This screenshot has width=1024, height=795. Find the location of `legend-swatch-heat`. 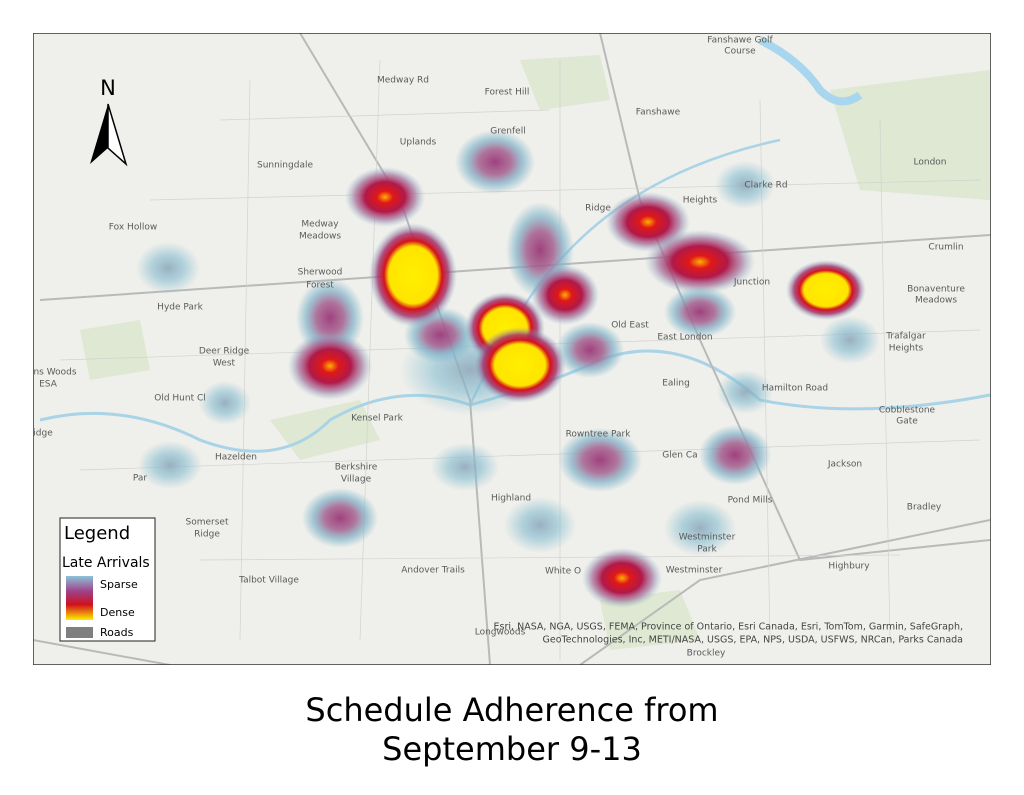

legend-swatch-heat is located at coordinates (79, 598).